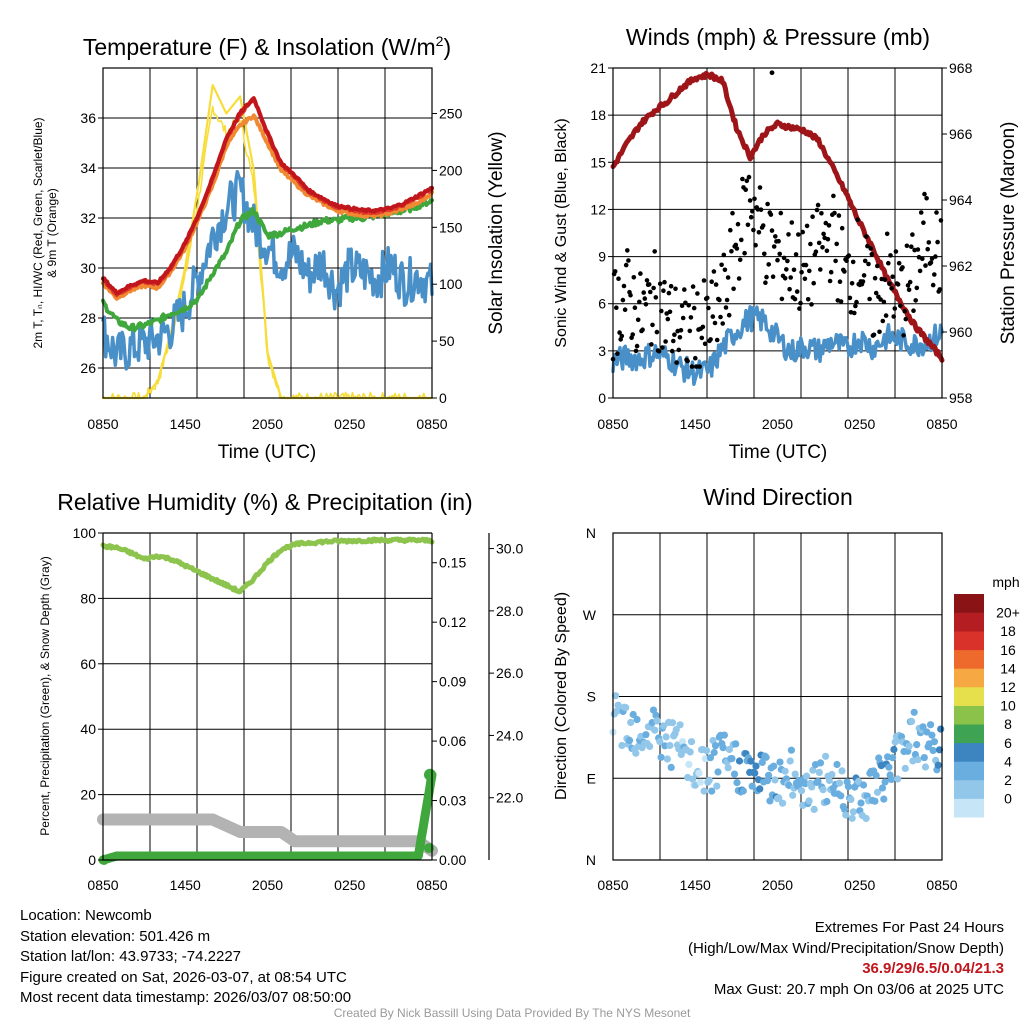 Image resolution: width=1024 pixels, height=1024 pixels. I want to click on rh-y3-label: 24.0, so click(509, 735).